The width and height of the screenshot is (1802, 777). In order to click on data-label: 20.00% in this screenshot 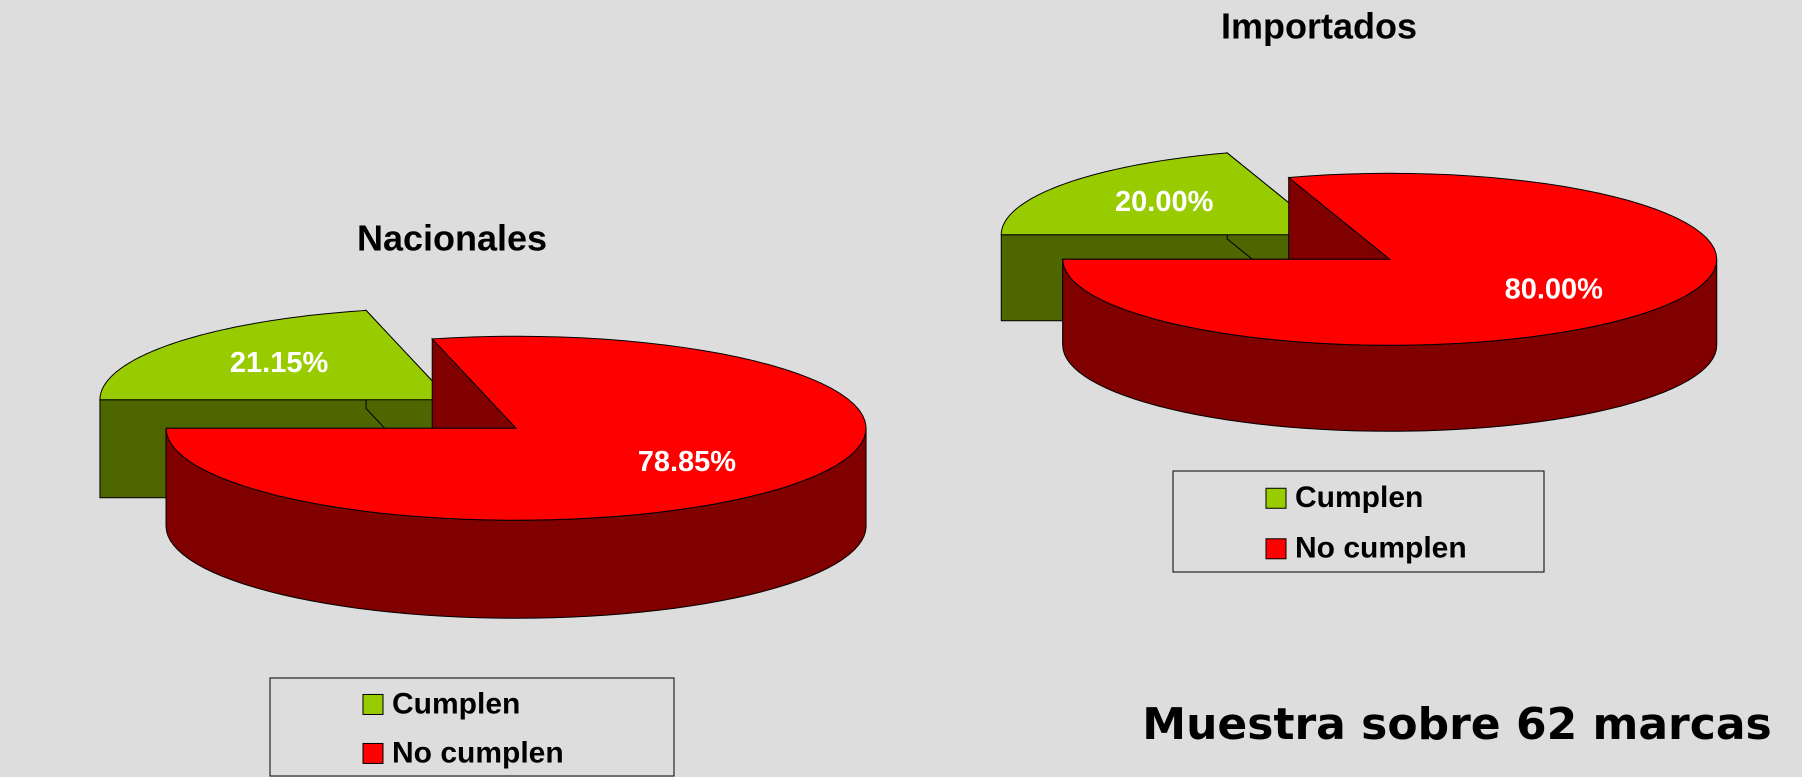, I will do `click(1164, 202)`.